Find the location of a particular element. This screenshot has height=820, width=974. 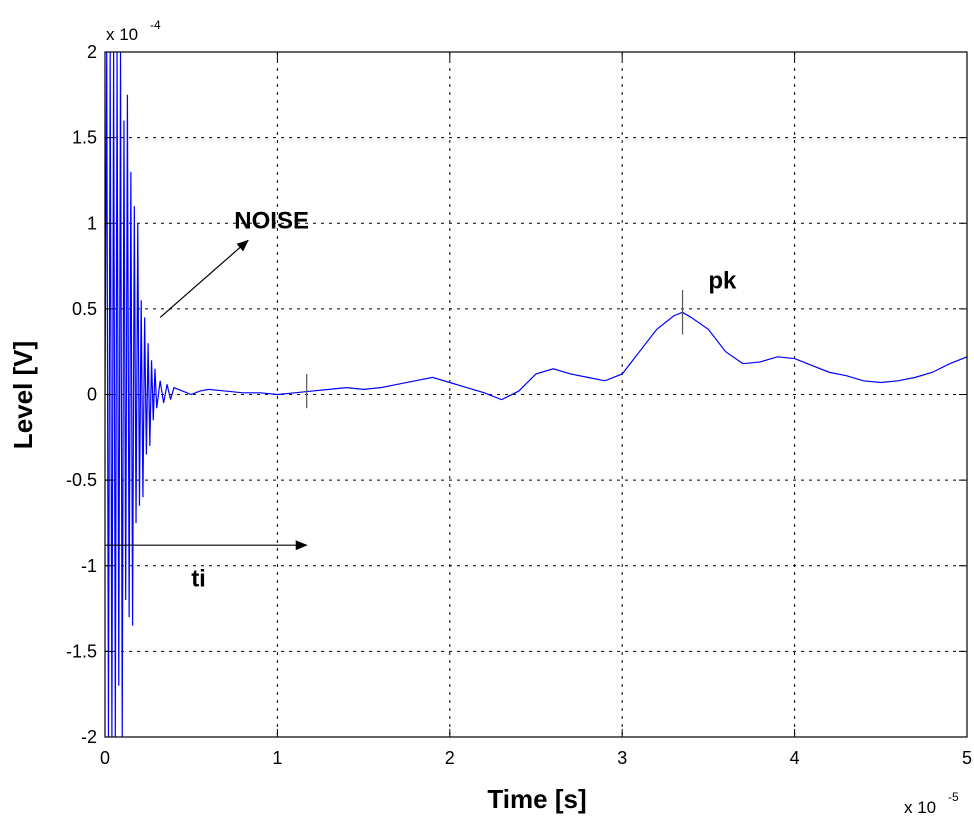

x-scale-exponent: -5 is located at coordinates (953, 797).